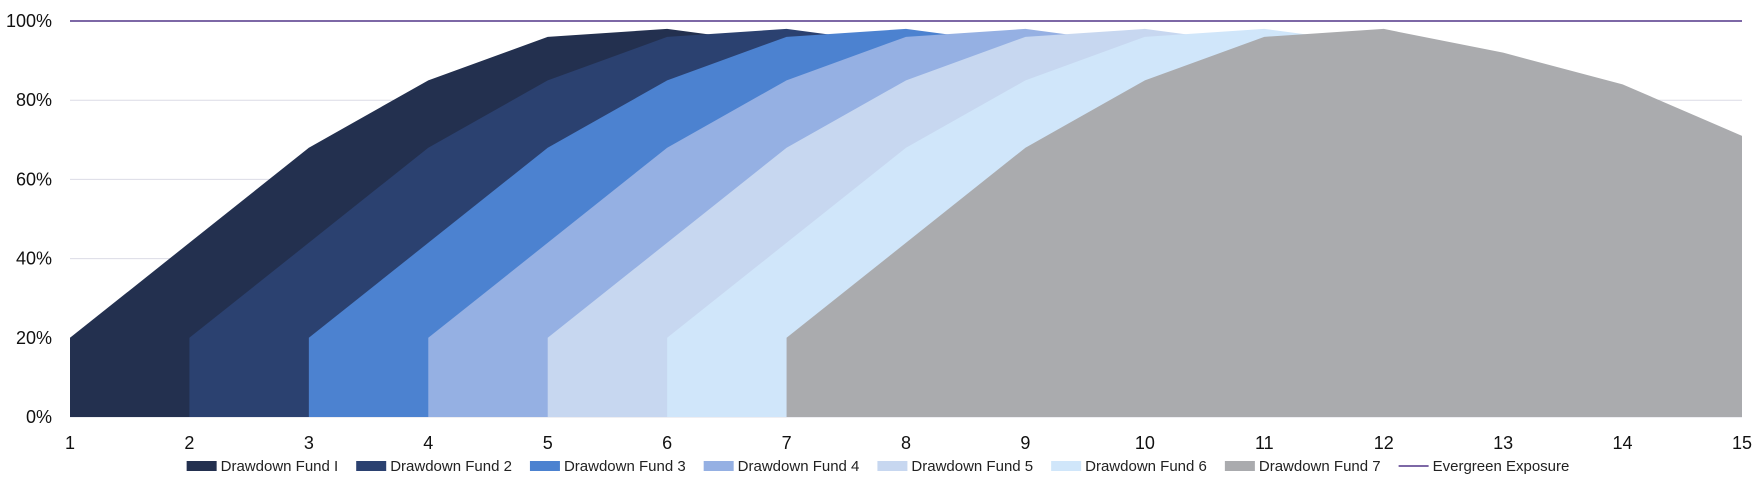 The height and width of the screenshot is (491, 1756). I want to click on y-tick-label-2: 40%, so click(34, 259).